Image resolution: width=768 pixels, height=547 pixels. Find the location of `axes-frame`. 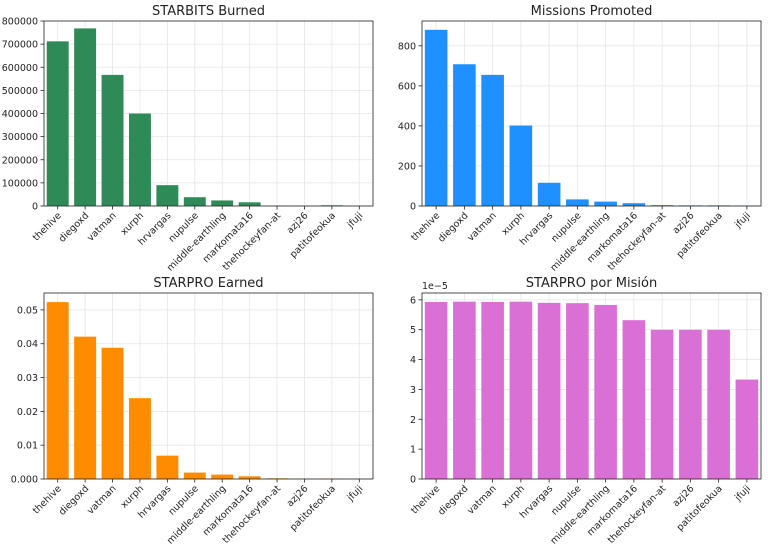

axes-frame is located at coordinates (208, 386).